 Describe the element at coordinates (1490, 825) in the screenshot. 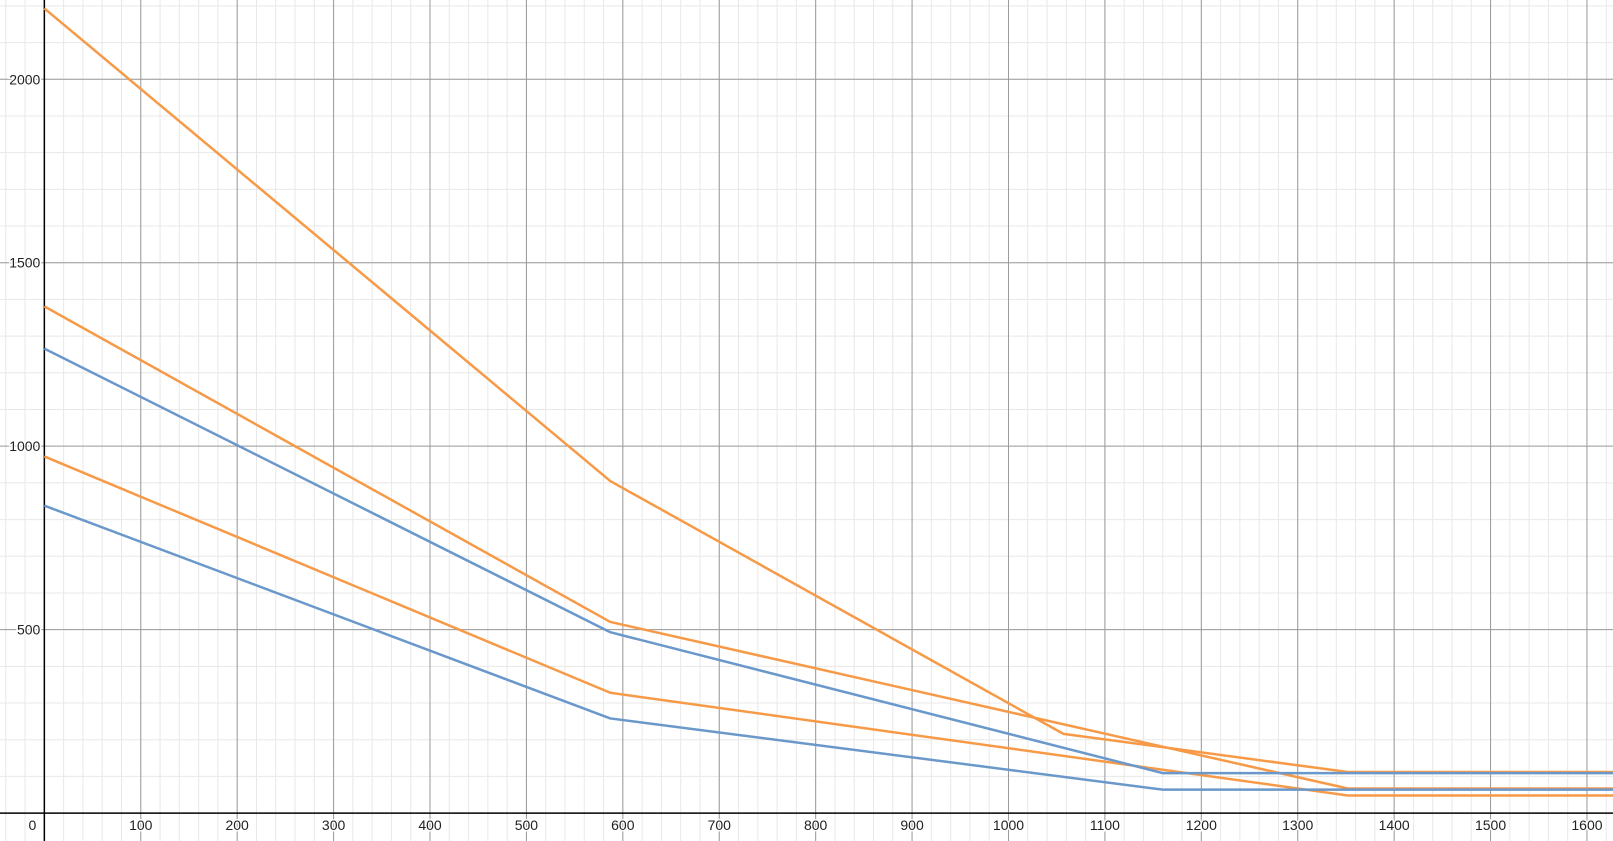

I see `x-tick-label: 1500` at that location.